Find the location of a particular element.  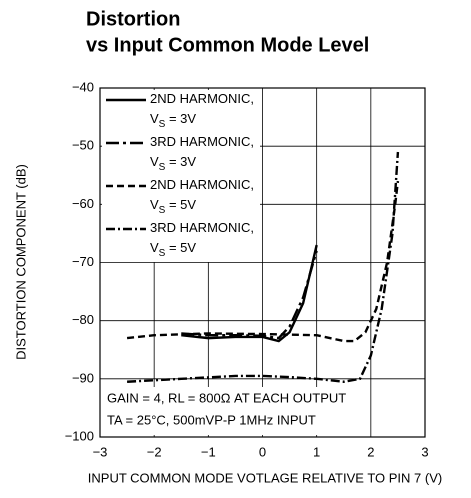

x-tick-label: 0 is located at coordinates (262, 451).